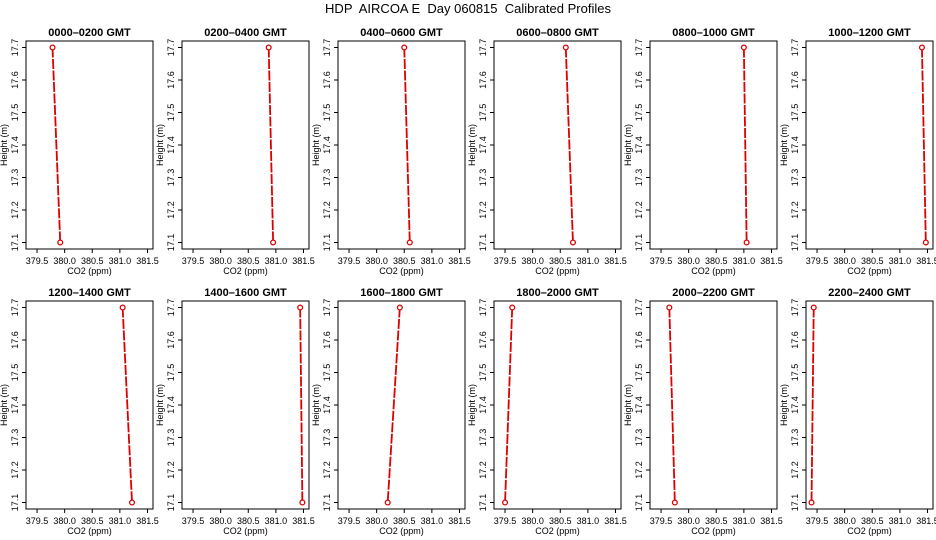 Image resolution: width=936 pixels, height=540 pixels. Describe the element at coordinates (713, 293) in the screenshot. I see `panel-title: 2000–2200 GMT` at that location.